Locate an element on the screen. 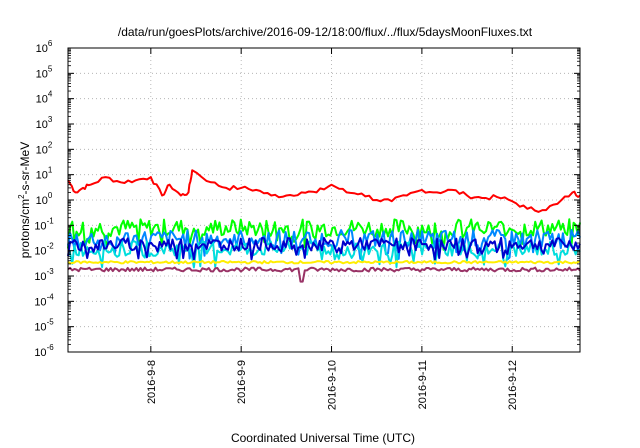 The image size is (640, 448). y-tick-label: 10⁴ is located at coordinates (44, 98).